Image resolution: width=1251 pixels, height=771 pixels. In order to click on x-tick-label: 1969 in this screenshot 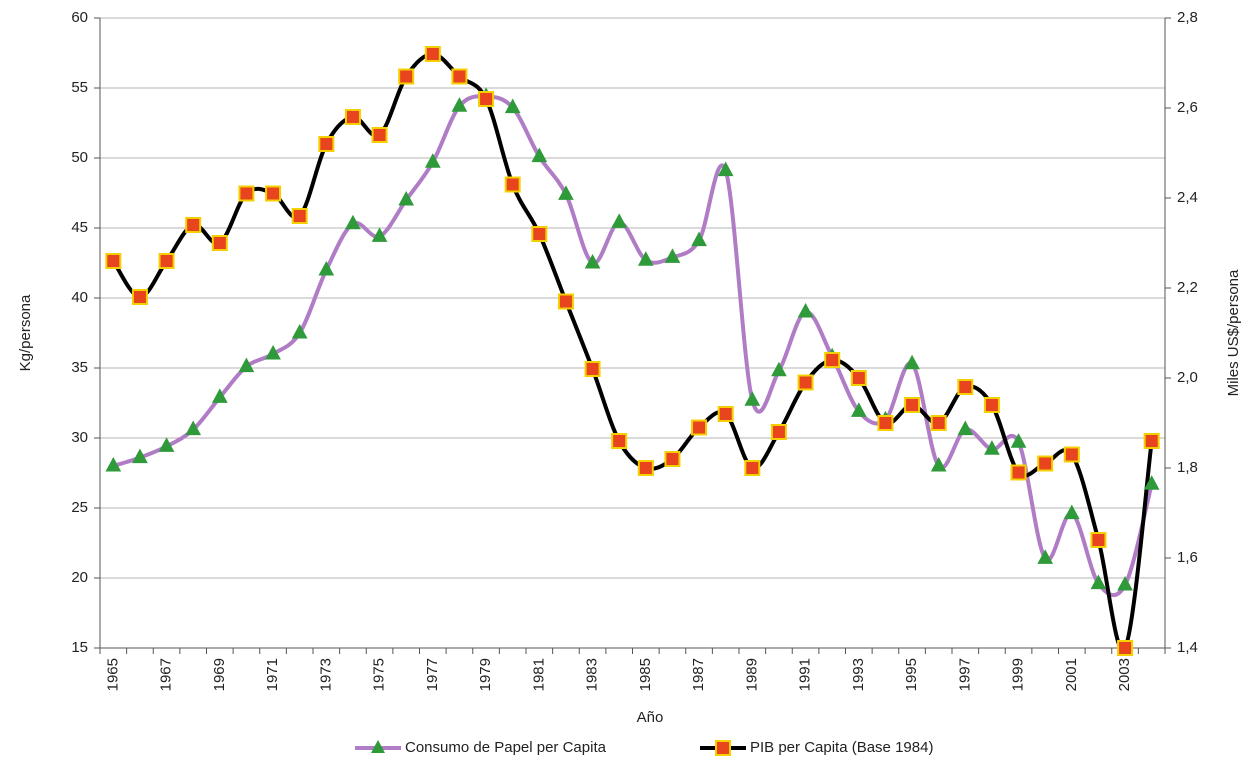, I will do `click(219, 674)`.